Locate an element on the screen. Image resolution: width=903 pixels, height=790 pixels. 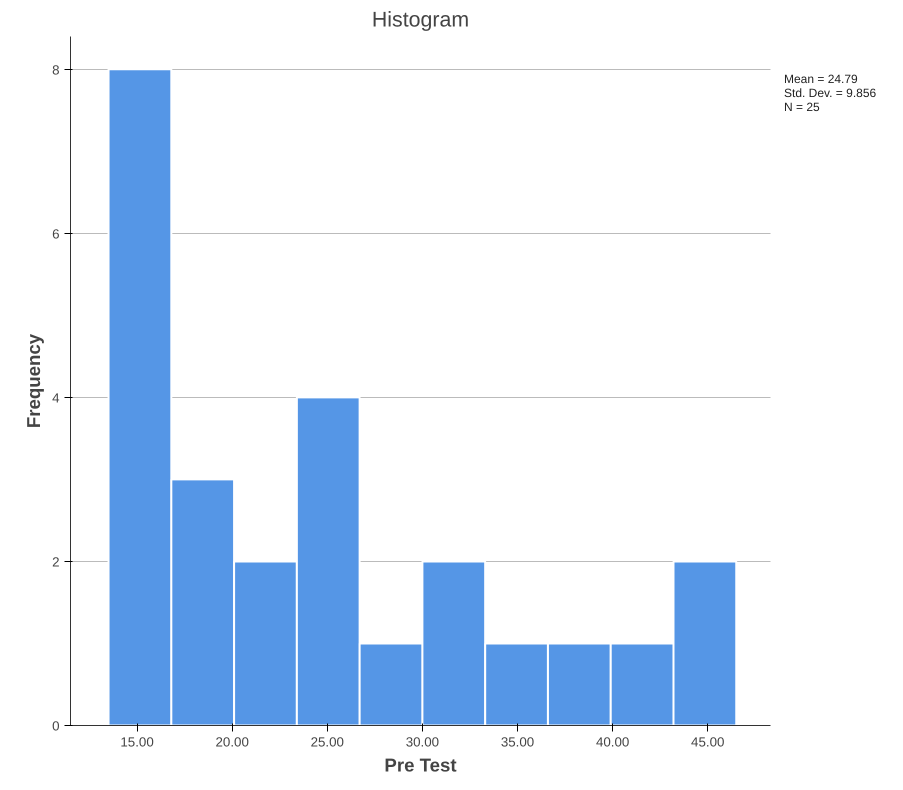
x-tick-label: 15.00 is located at coordinates (137, 742).